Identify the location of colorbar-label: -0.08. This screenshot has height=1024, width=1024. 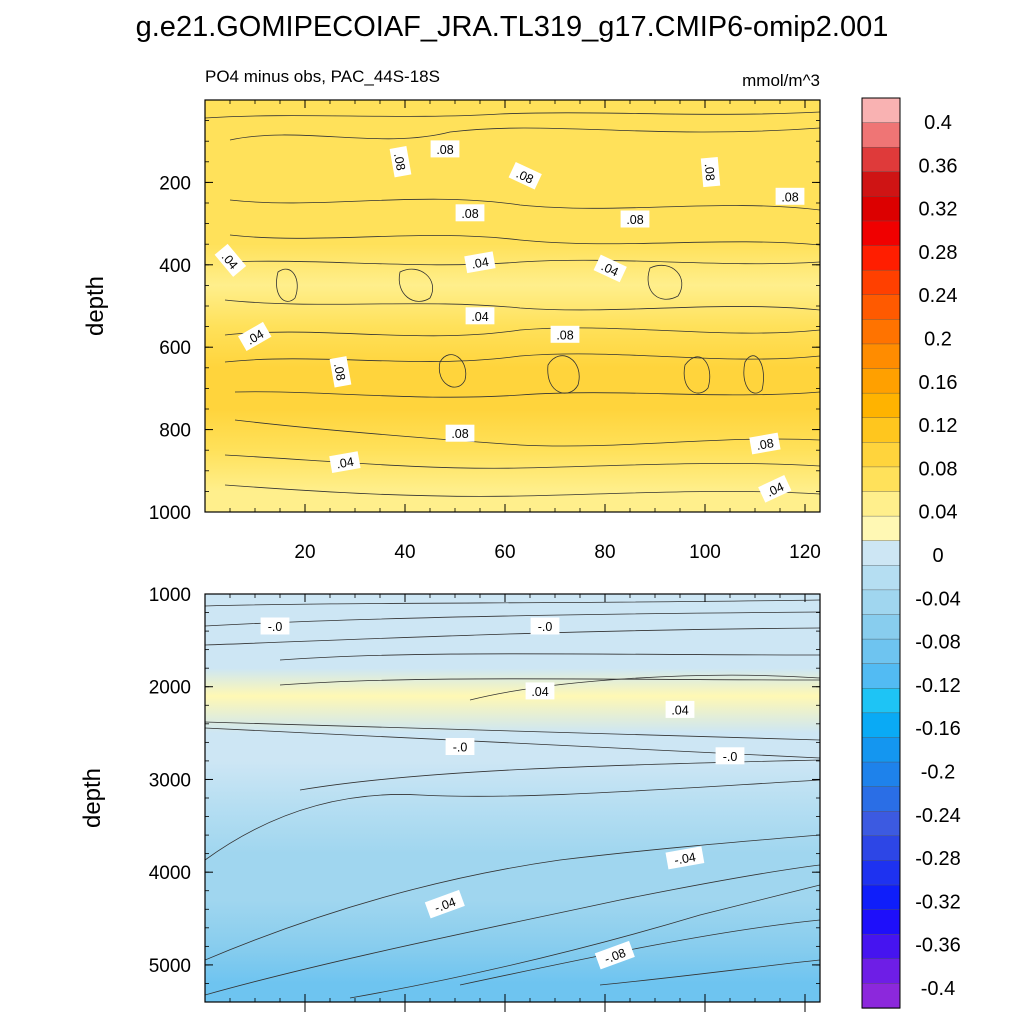
(938, 643).